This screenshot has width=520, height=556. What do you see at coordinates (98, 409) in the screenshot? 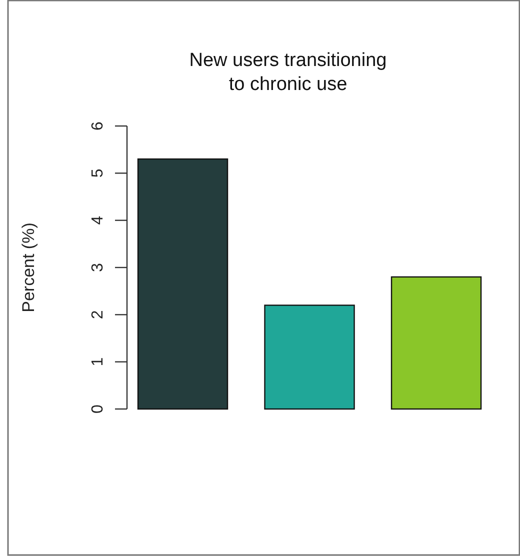
I see `y-tick-label: 0` at bounding box center [98, 409].